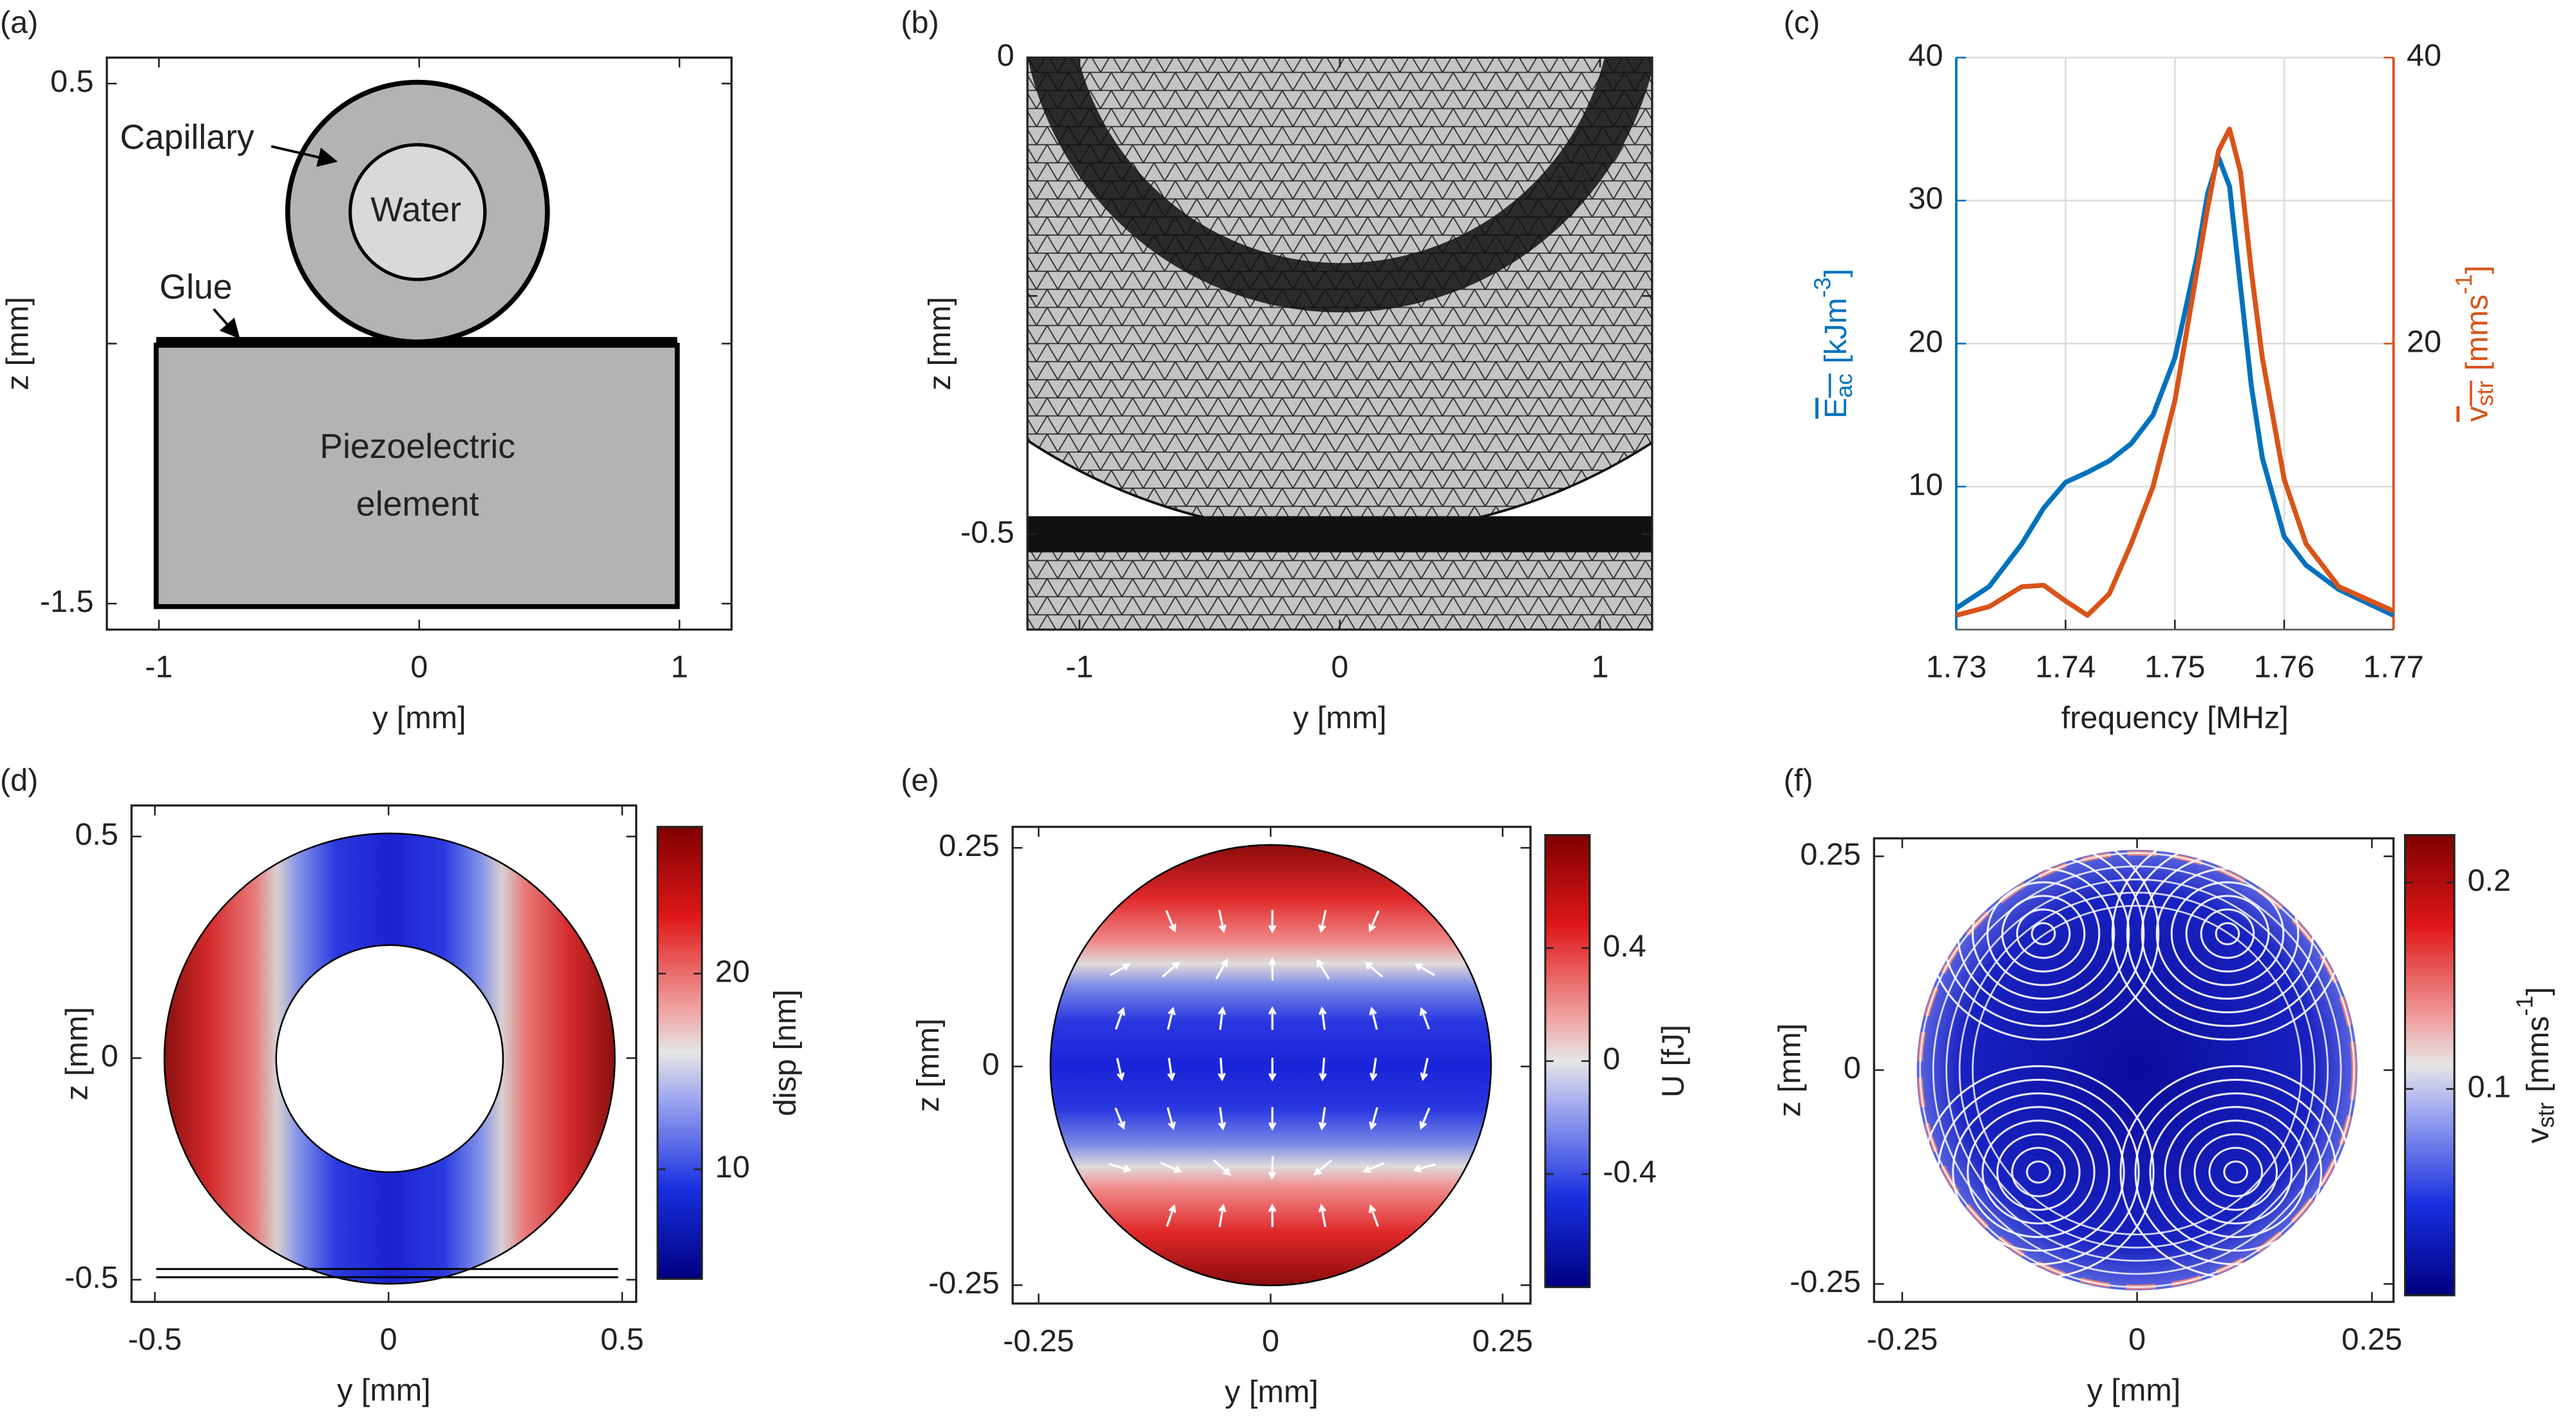 This screenshot has width=2576, height=1417. What do you see at coordinates (1926, 484) in the screenshot?
I see `y-tick-label: 10` at bounding box center [1926, 484].